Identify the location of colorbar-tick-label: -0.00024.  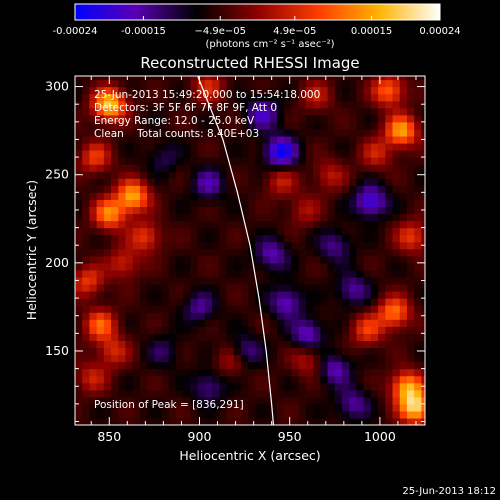
(75, 31).